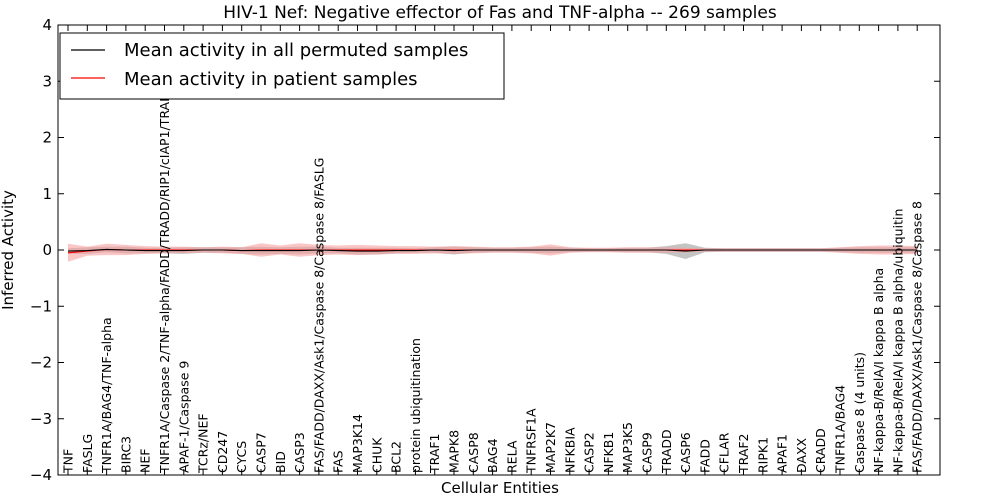 Image resolution: width=1000 pixels, height=500 pixels. What do you see at coordinates (47, 250) in the screenshot?
I see `y-tick-label: 0` at bounding box center [47, 250].